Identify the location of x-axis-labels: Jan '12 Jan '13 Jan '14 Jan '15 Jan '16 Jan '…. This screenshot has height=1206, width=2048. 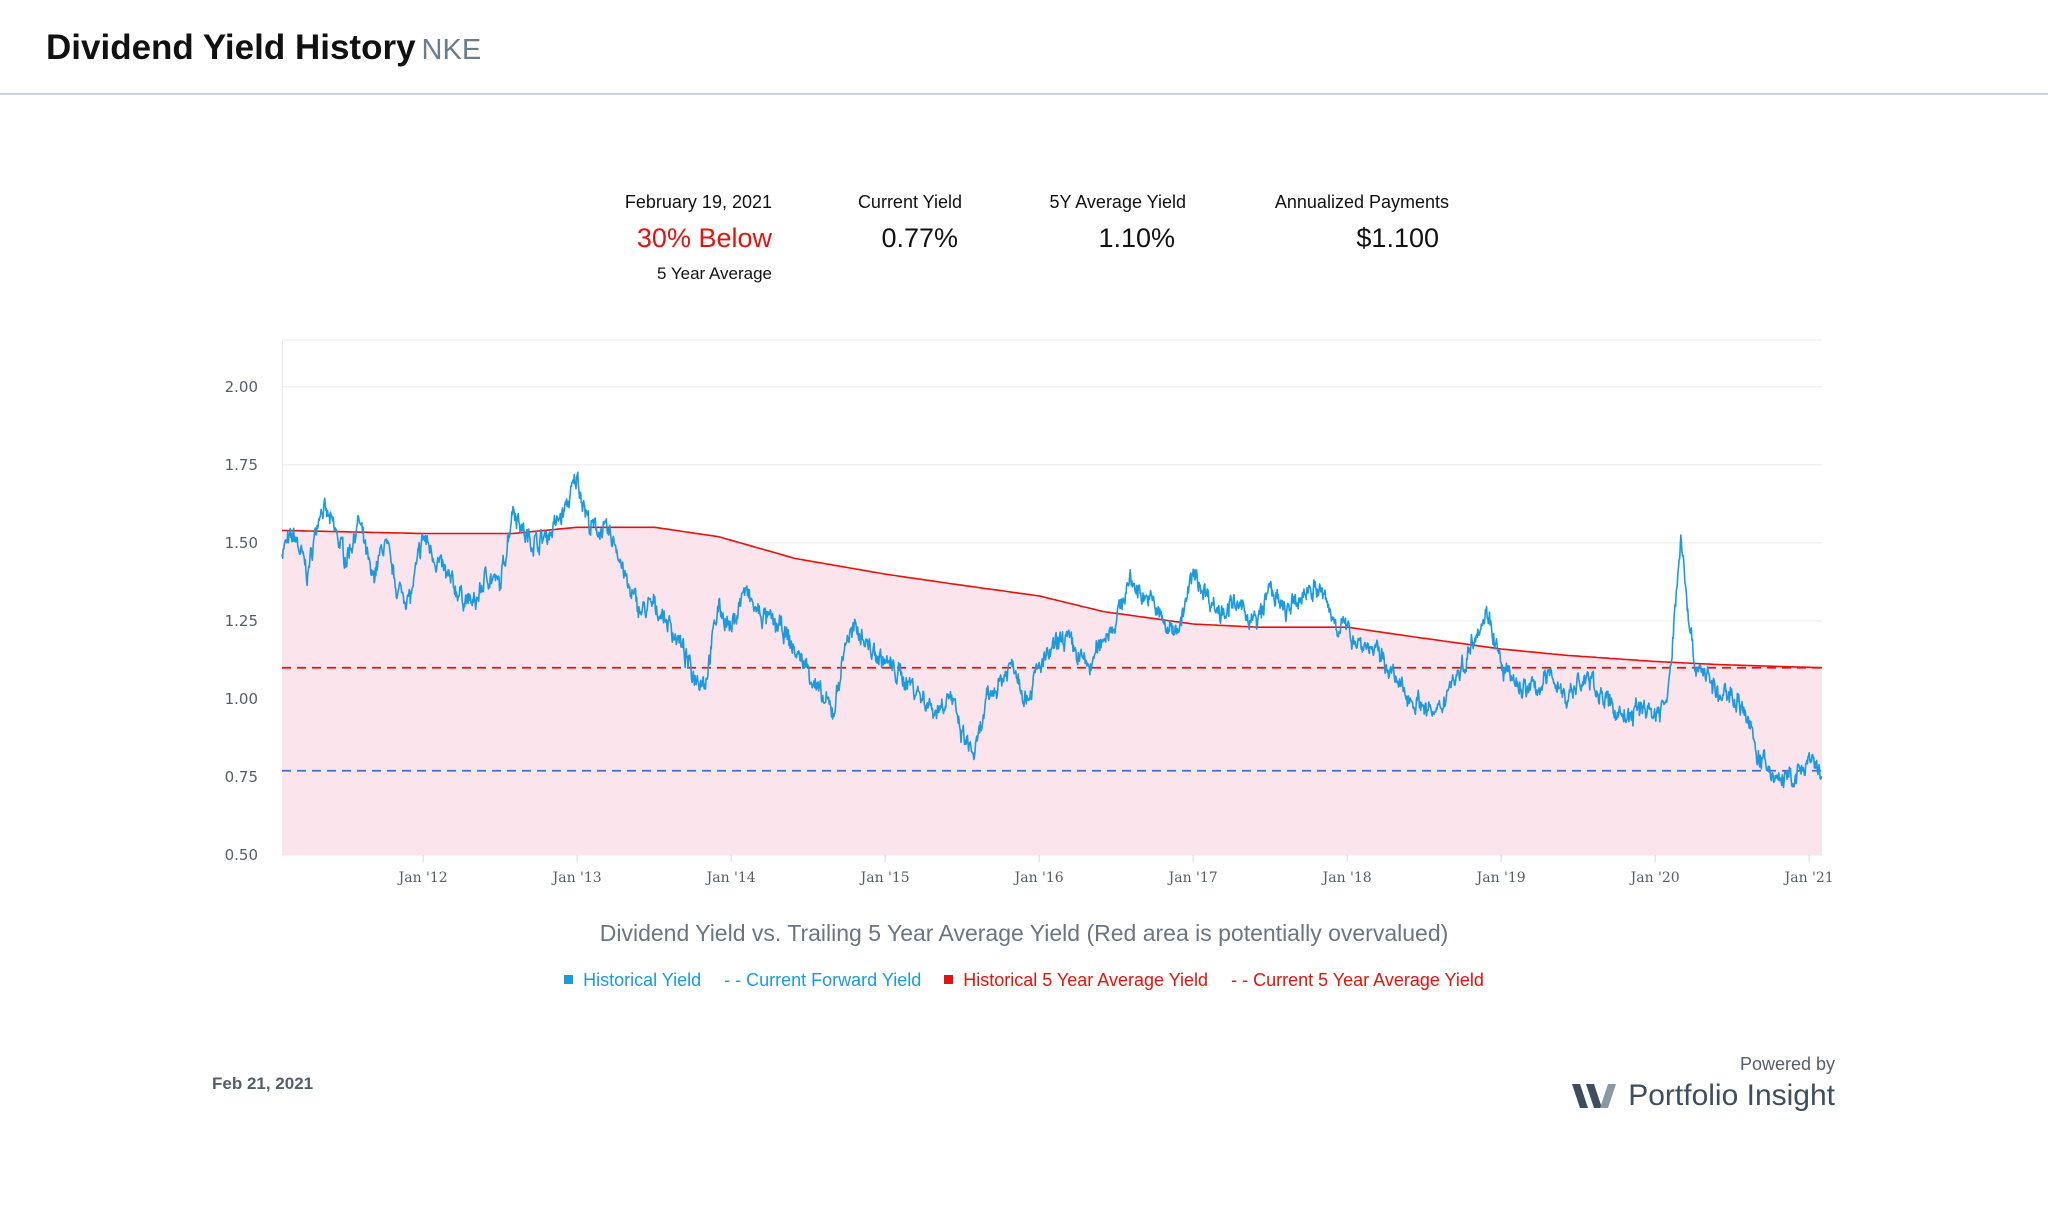
(1115, 878).